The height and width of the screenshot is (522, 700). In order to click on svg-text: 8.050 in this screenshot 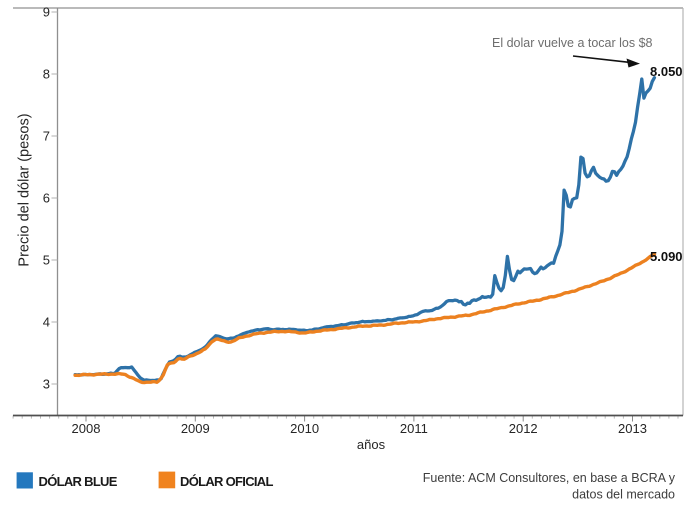, I will do `click(666, 71)`.